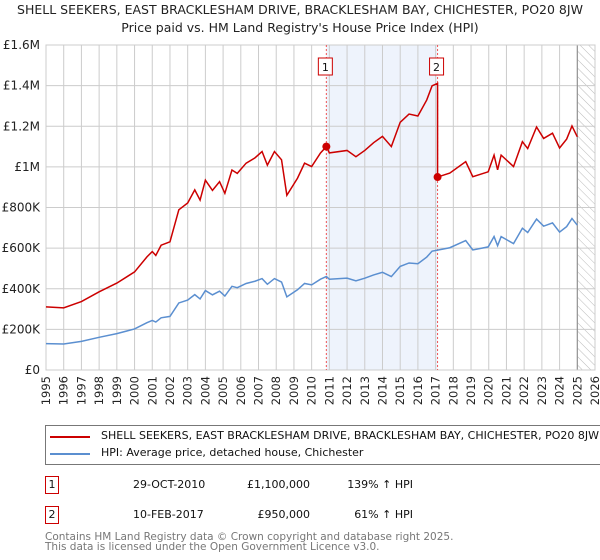  Describe the element at coordinates (205, 390) in the screenshot. I see `x-tick-label: 2004` at that location.